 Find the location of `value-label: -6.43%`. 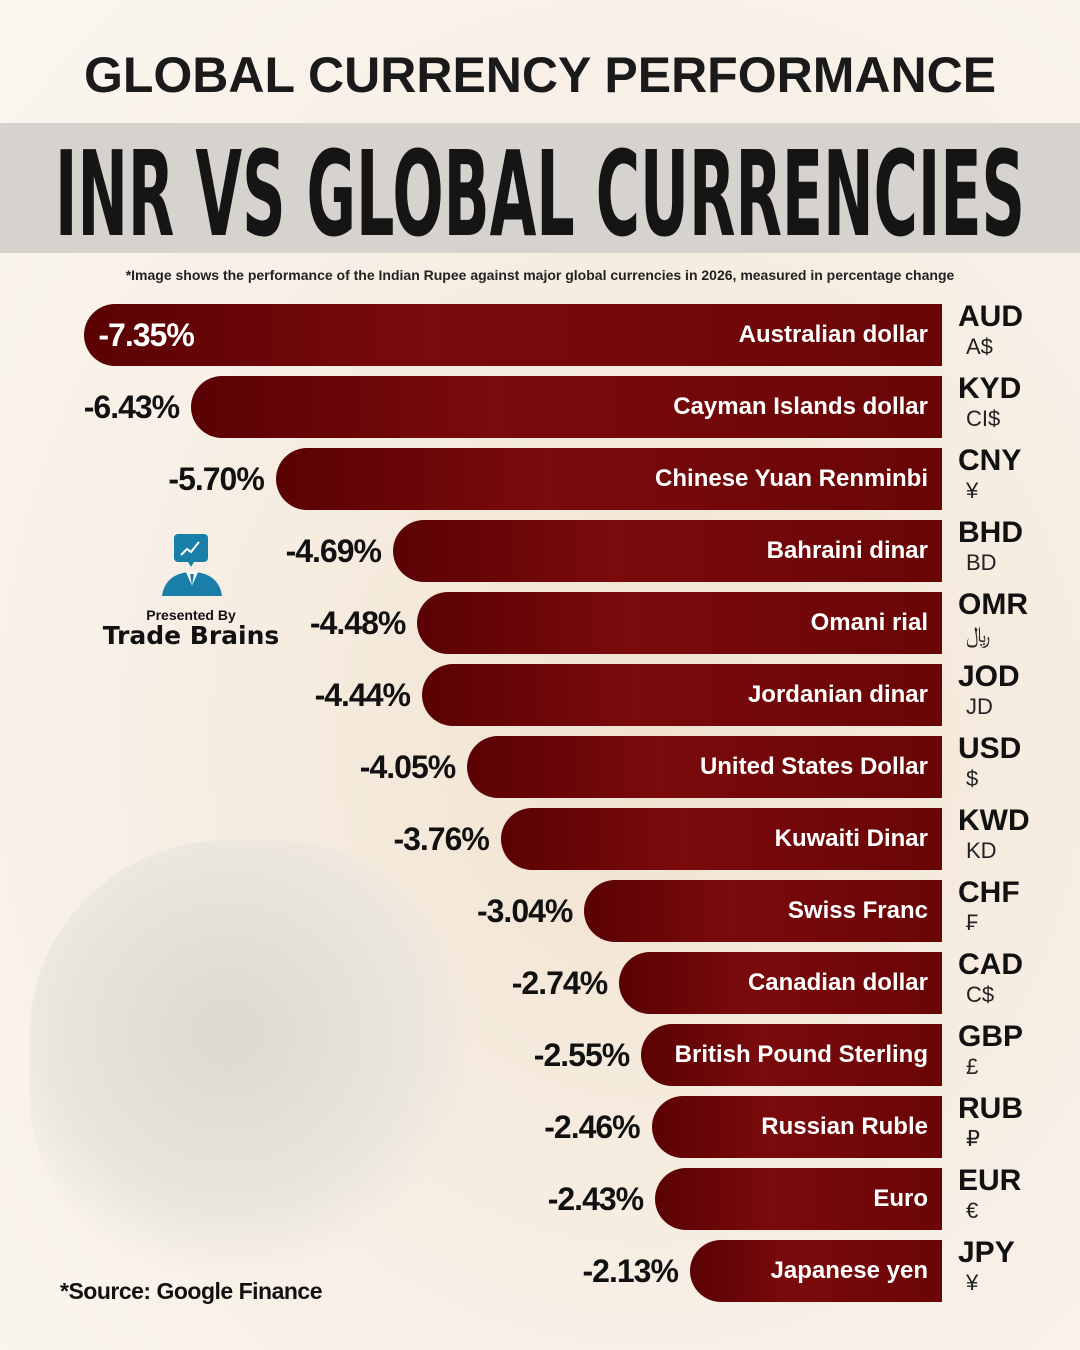

value-label: -6.43% is located at coordinates (131, 407).